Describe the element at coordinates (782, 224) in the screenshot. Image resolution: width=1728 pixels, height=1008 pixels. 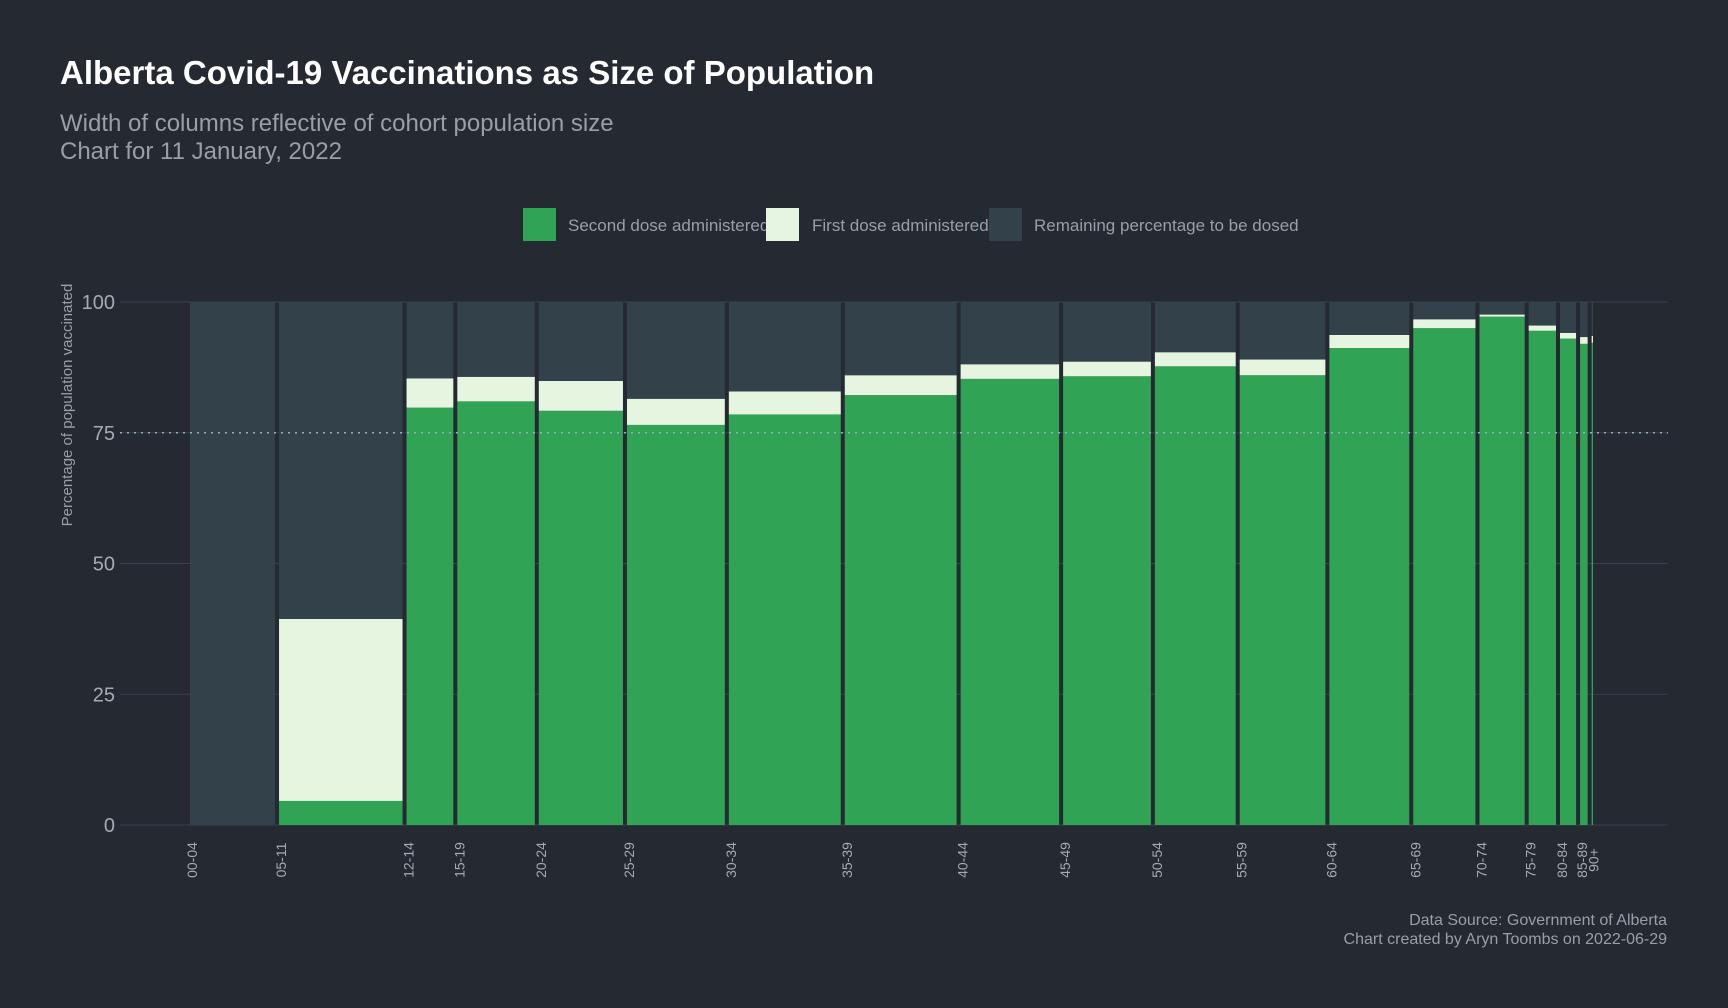
I see `legend-swatch-first-dose` at that location.